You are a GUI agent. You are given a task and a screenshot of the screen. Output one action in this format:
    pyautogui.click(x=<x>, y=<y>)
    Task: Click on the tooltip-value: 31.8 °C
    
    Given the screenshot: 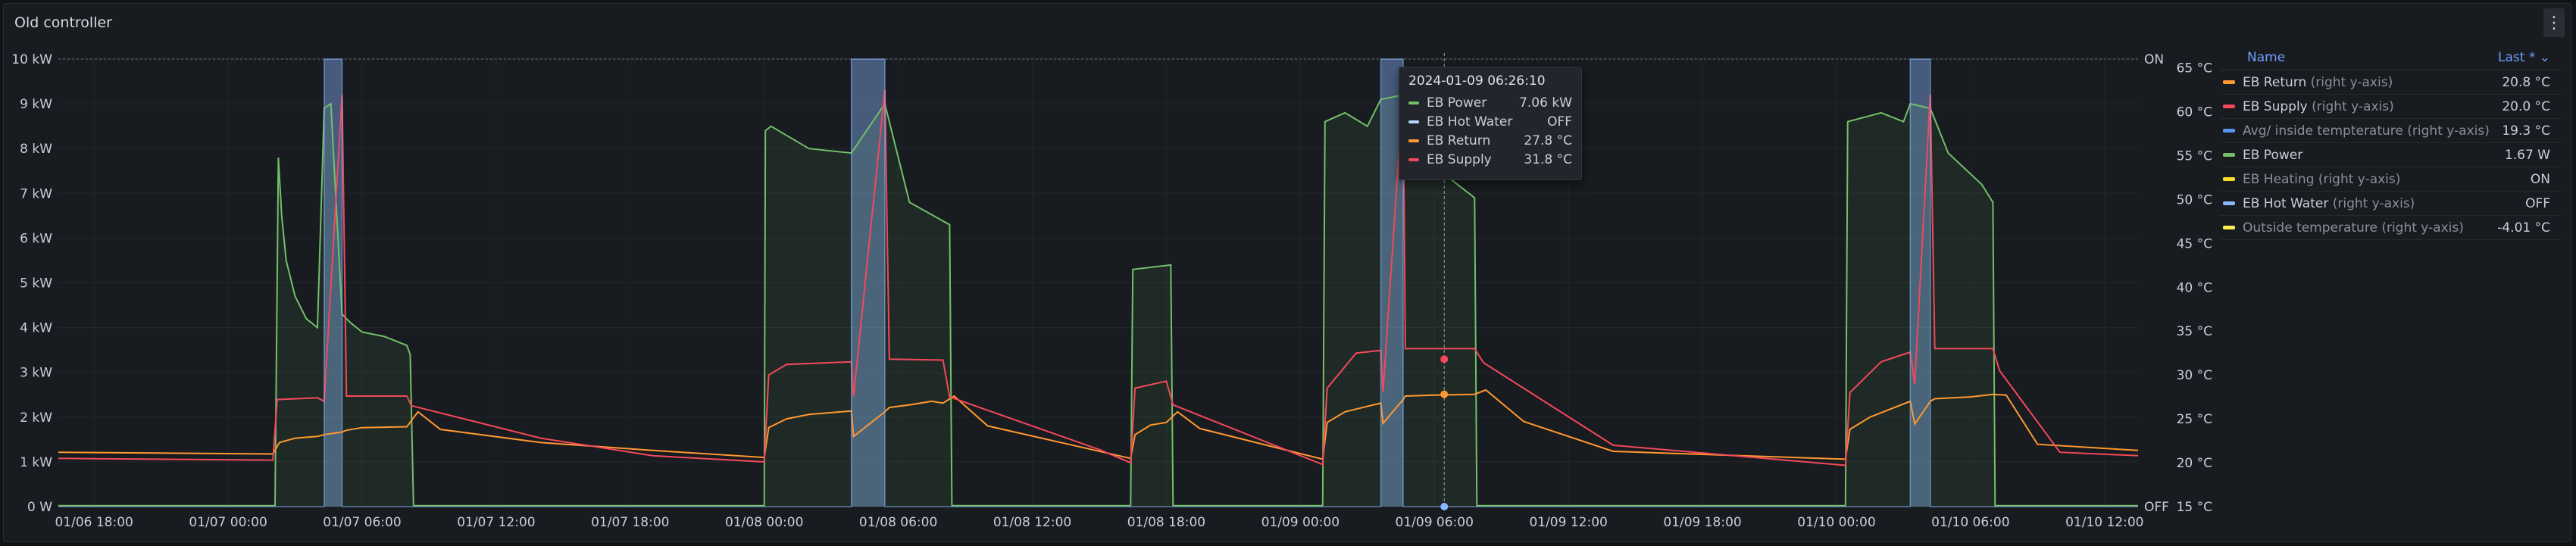 What is the action you would take?
    pyautogui.click(x=1548, y=159)
    